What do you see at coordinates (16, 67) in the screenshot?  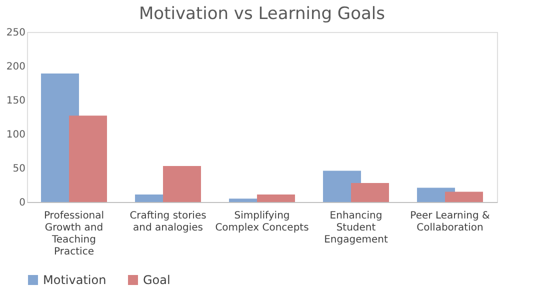 I see `y-tick-label: 200` at bounding box center [16, 67].